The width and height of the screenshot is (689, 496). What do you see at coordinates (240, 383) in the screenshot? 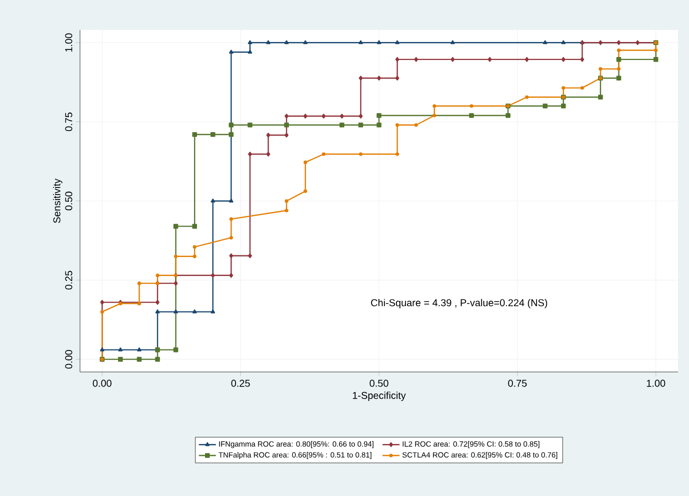
I see `x-tick-label: 0.25` at bounding box center [240, 383].